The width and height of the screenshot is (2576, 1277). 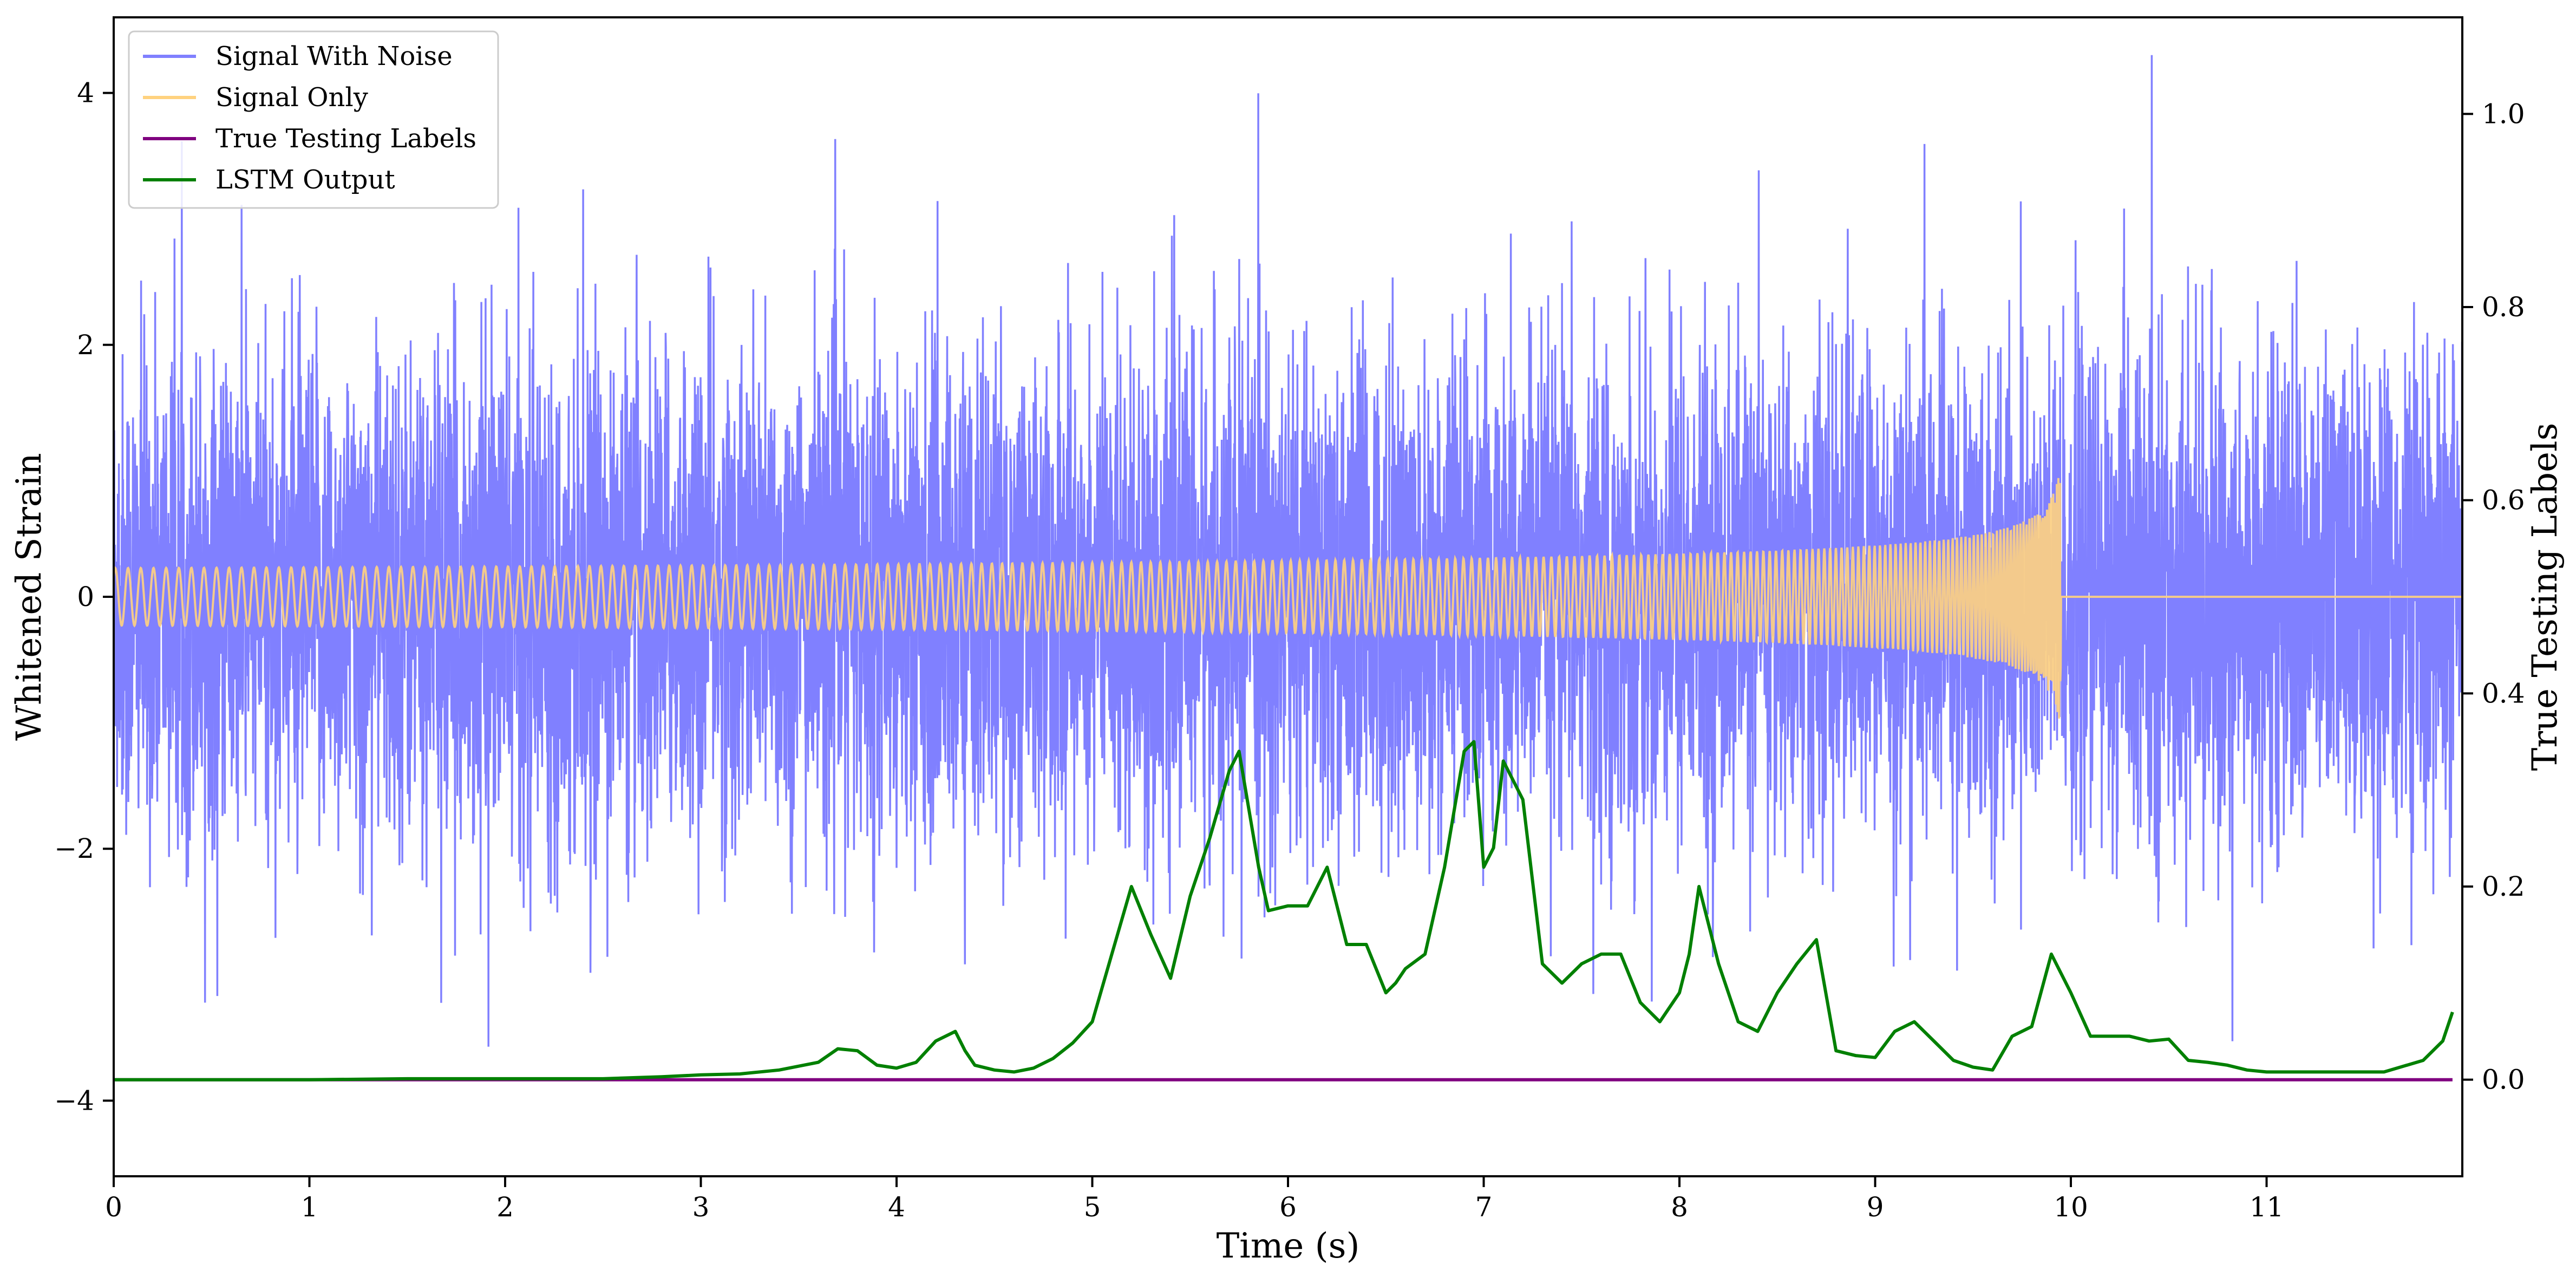 What do you see at coordinates (2503, 307) in the screenshot?
I see `y2-tick-label: 0.8` at bounding box center [2503, 307].